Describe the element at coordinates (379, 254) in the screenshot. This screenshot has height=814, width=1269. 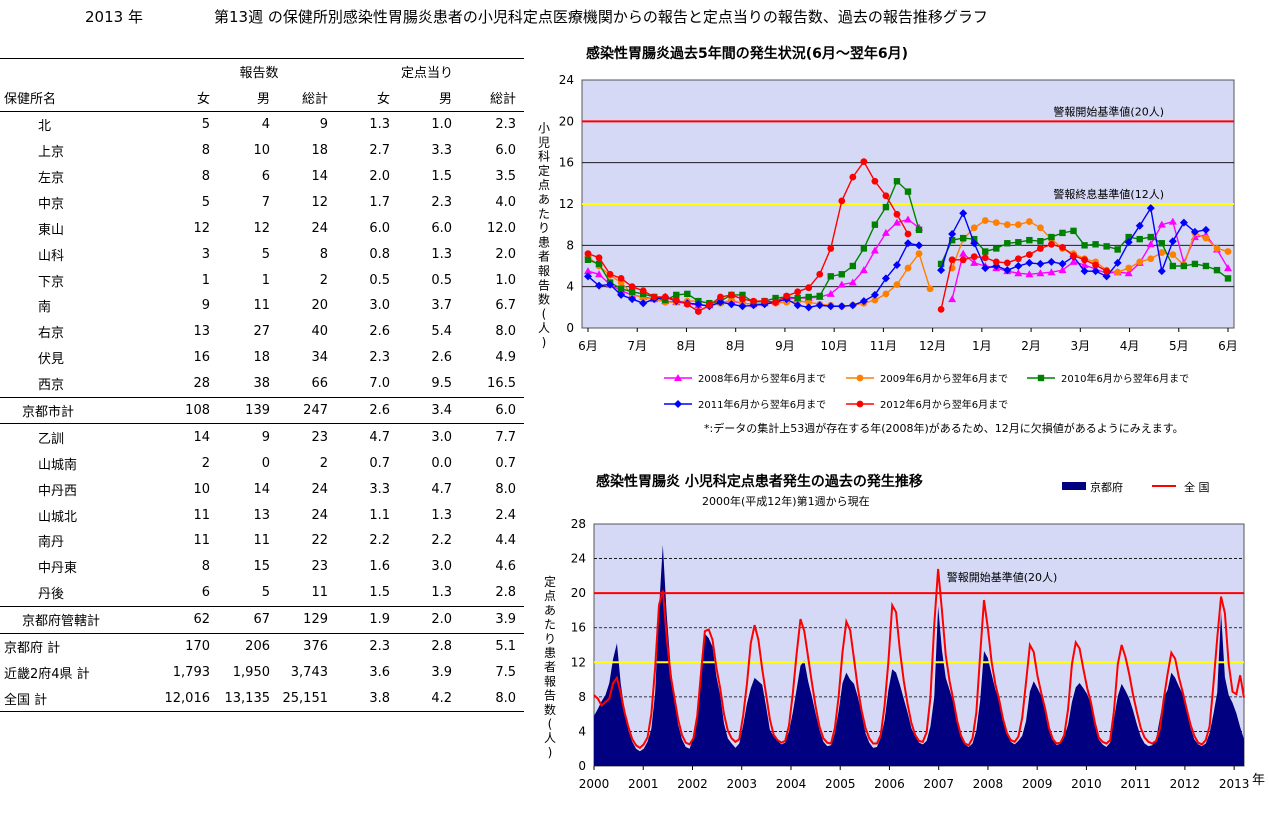
I see `row-per-female: 0.8` at that location.